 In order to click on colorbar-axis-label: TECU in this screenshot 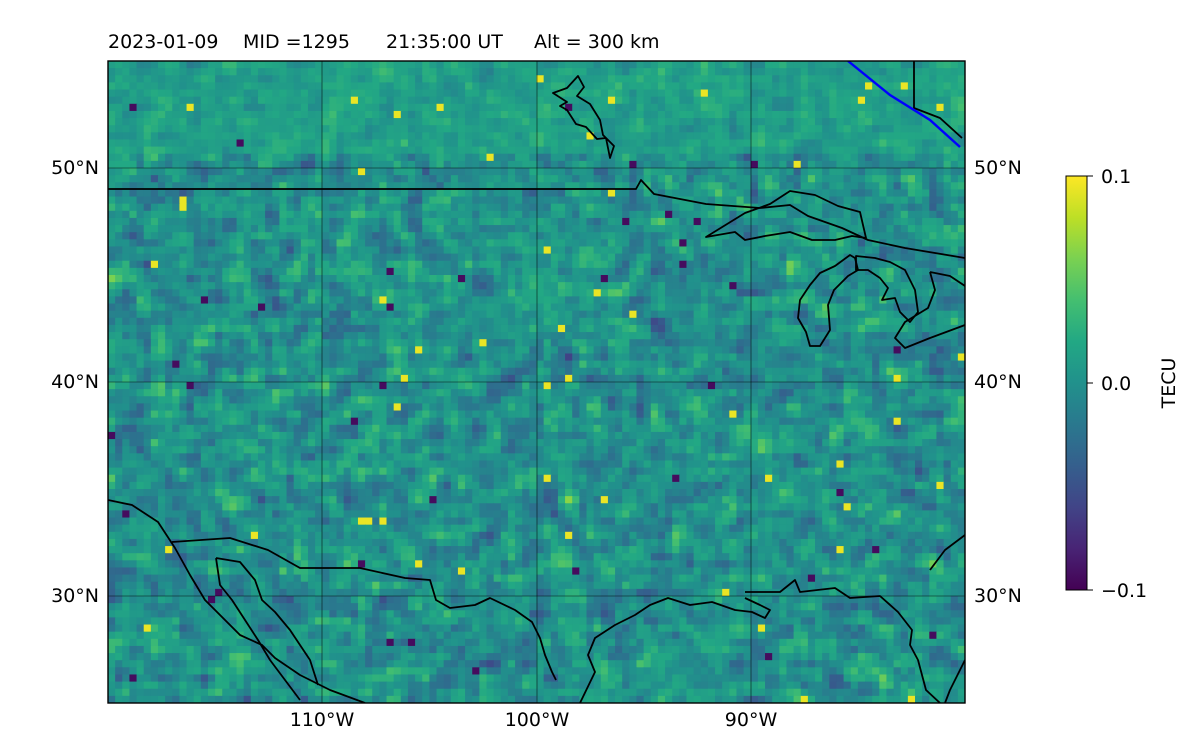, I will do `click(1169, 384)`.